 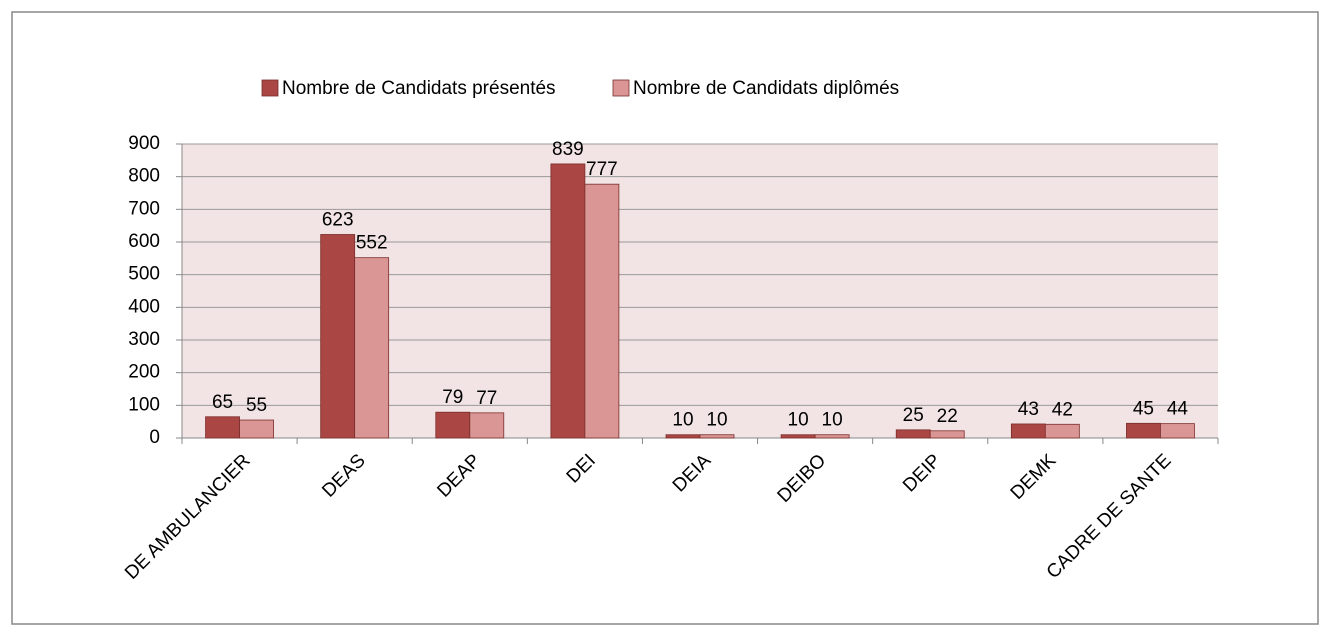 I want to click on data-label: 777, so click(x=602, y=169).